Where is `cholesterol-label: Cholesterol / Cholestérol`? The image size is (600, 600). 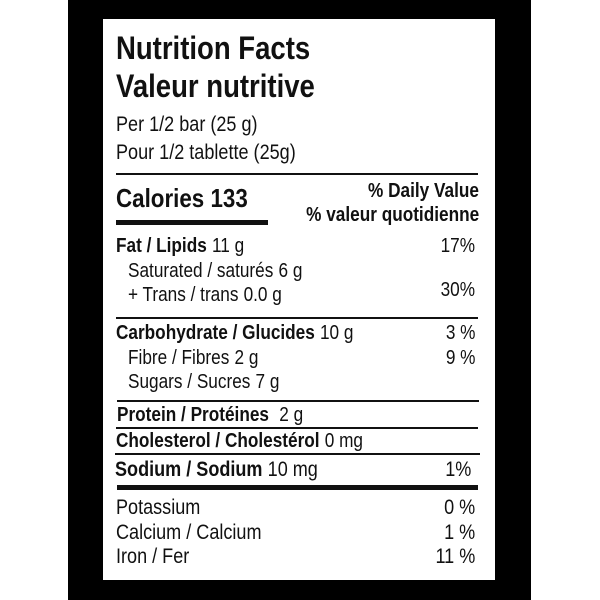
cholesterol-label: Cholesterol / Cholestérol is located at coordinates (218, 441).